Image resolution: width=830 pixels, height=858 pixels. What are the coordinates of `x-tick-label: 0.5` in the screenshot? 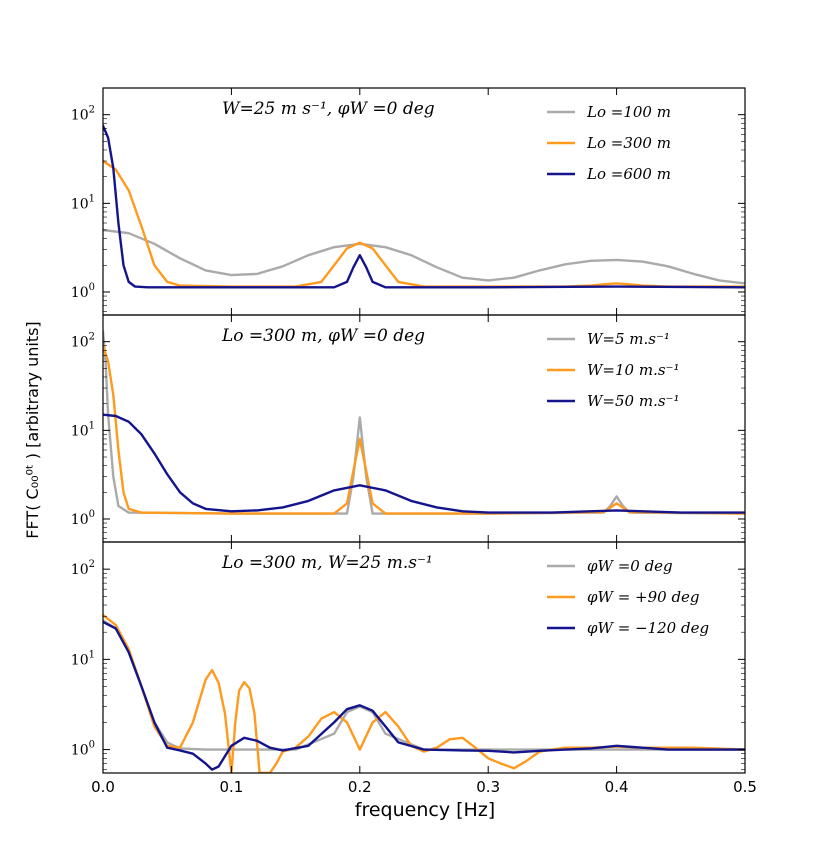 It's located at (745, 787).